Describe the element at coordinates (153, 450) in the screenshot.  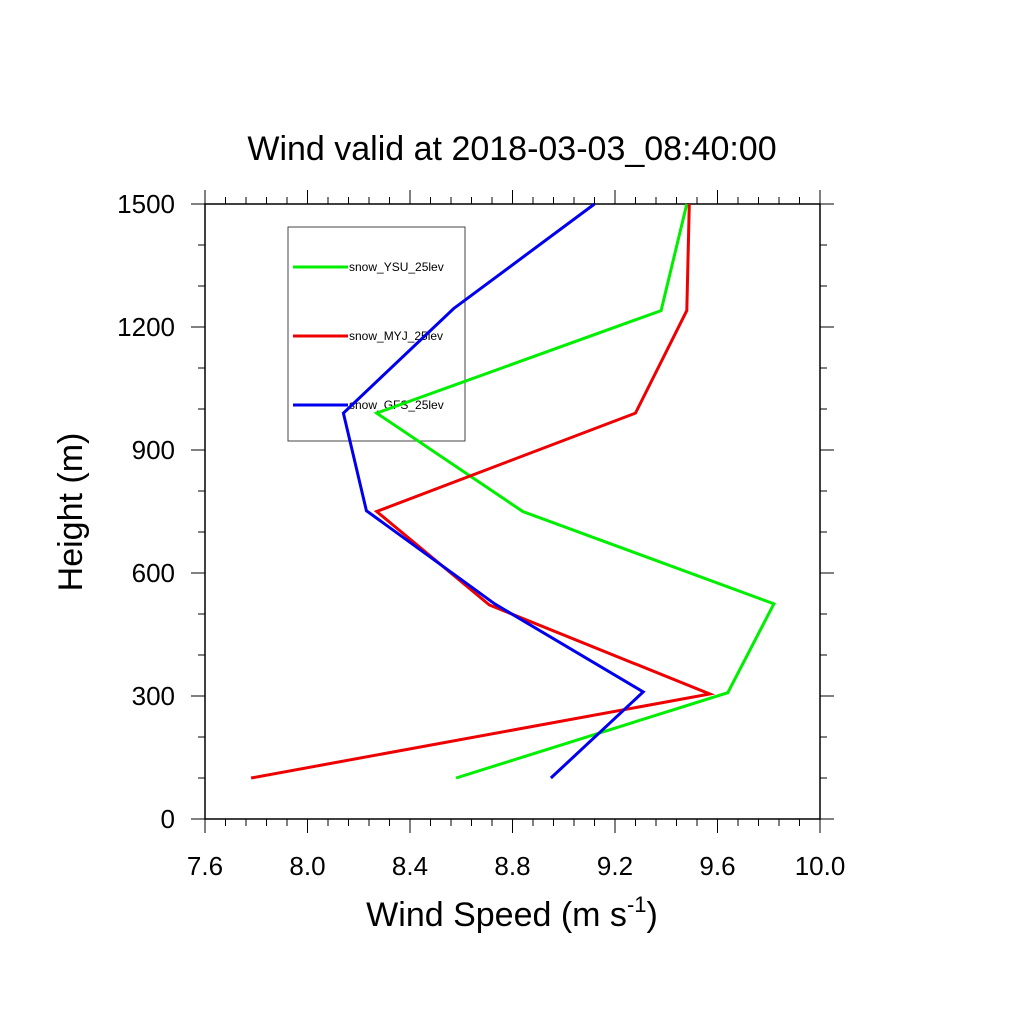
I see `y-tick-label: 900` at that location.